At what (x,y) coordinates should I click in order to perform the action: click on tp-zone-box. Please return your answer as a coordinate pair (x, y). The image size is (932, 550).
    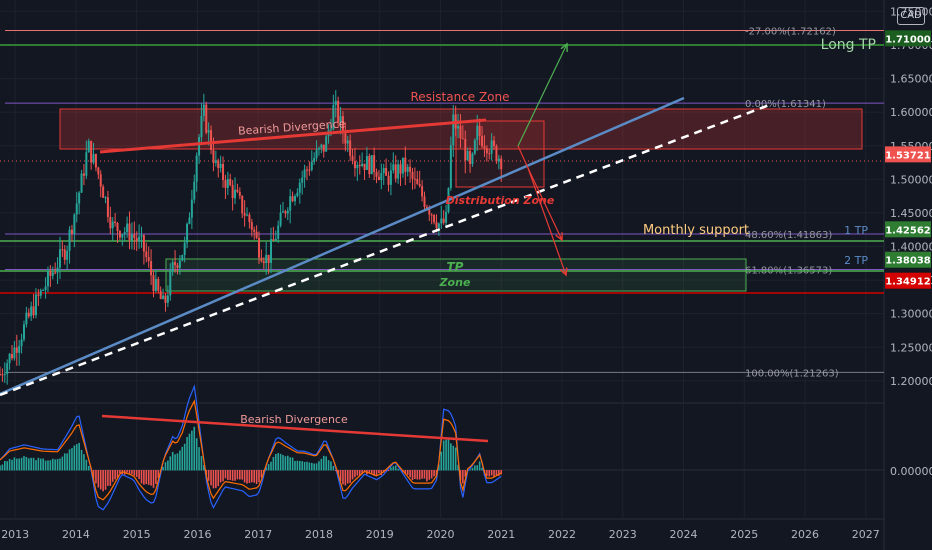
    Looking at the image, I should click on (456, 275).